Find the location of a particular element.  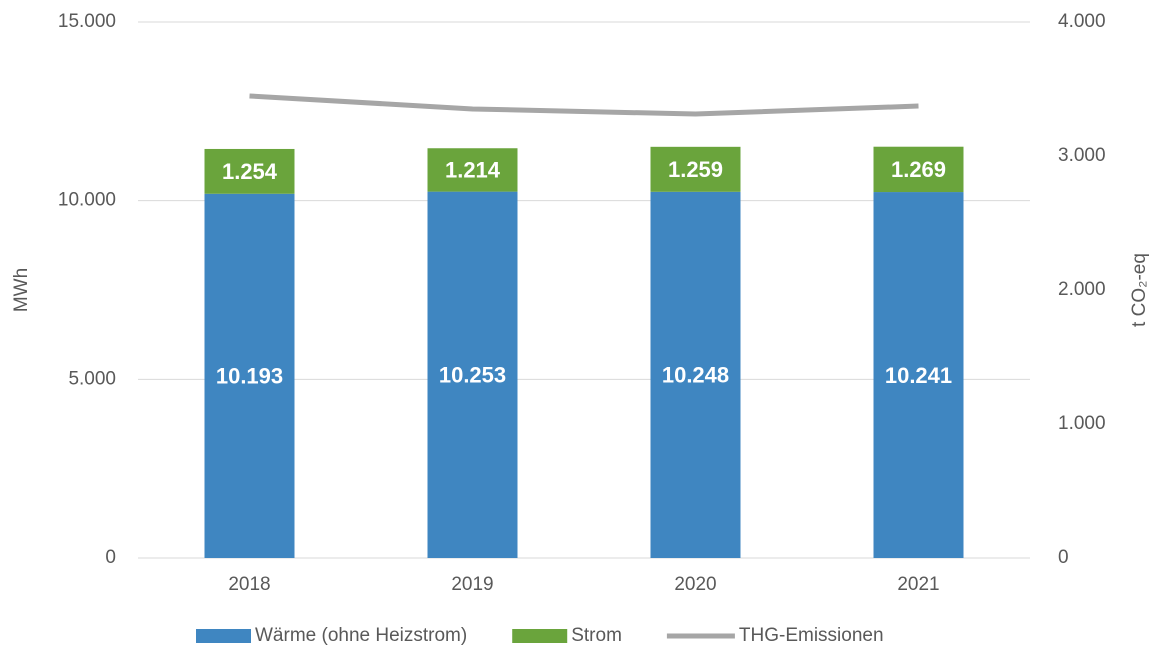

y2-tick-label: 2.000 is located at coordinates (1082, 289).